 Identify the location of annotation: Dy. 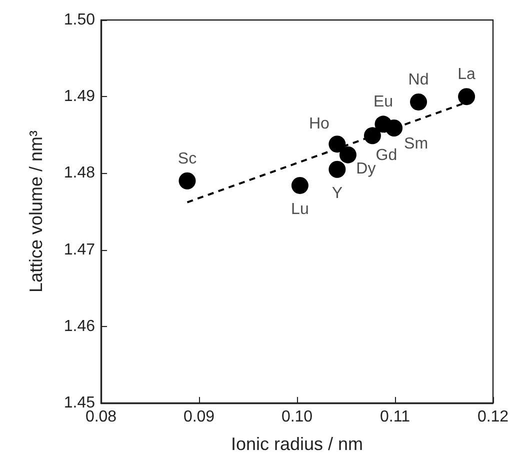
(366, 169).